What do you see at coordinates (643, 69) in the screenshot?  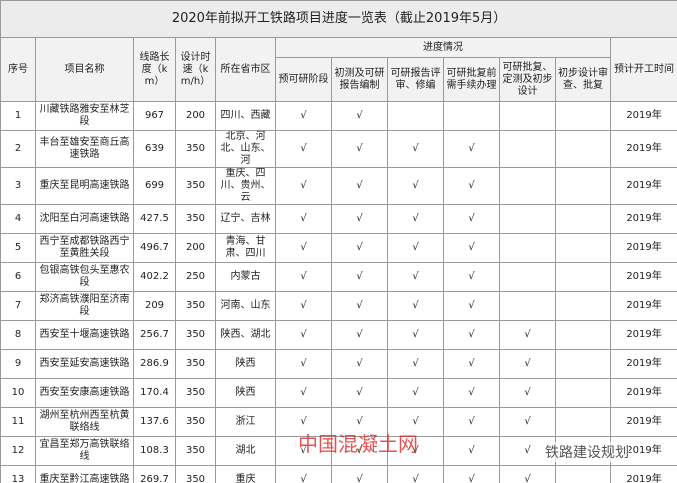 I see `column-header: 预计开工时间` at bounding box center [643, 69].